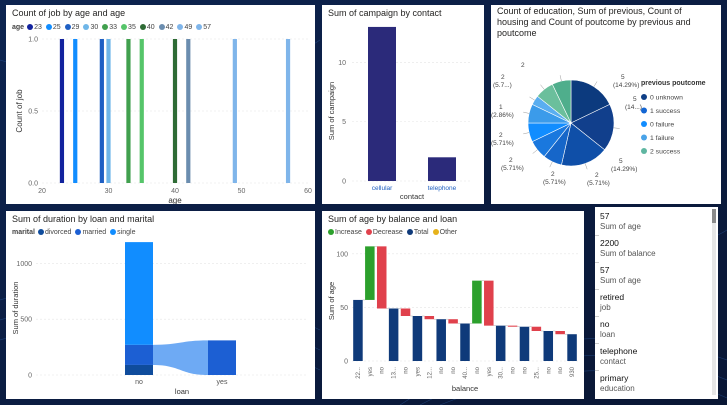  I want to click on legend-label: 30, so click(94, 27).